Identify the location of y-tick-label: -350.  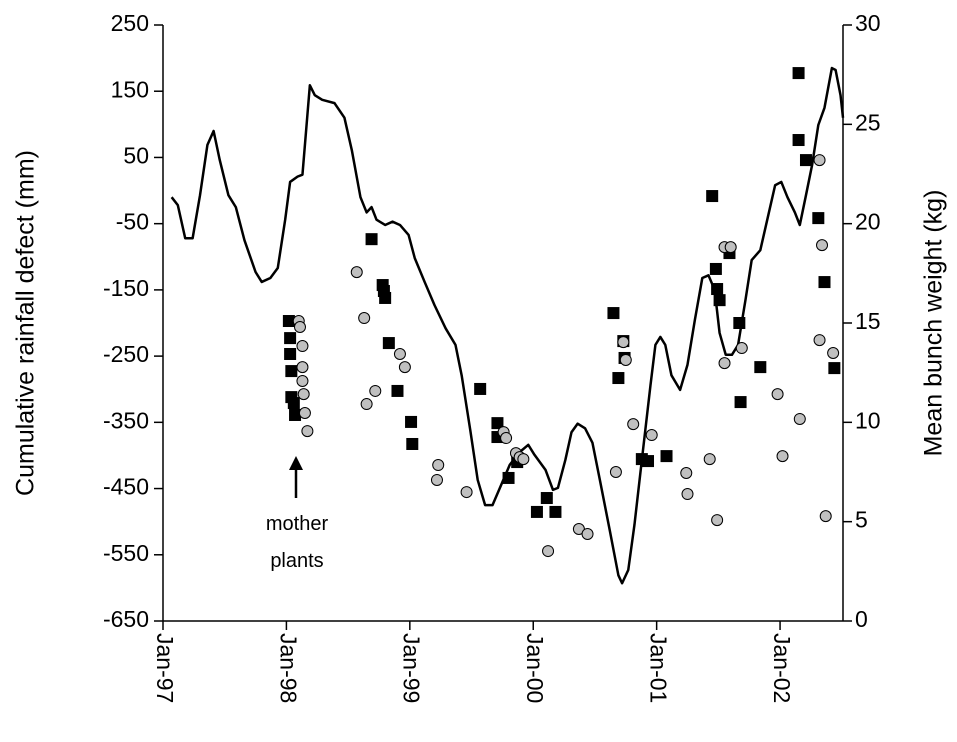
(126, 420).